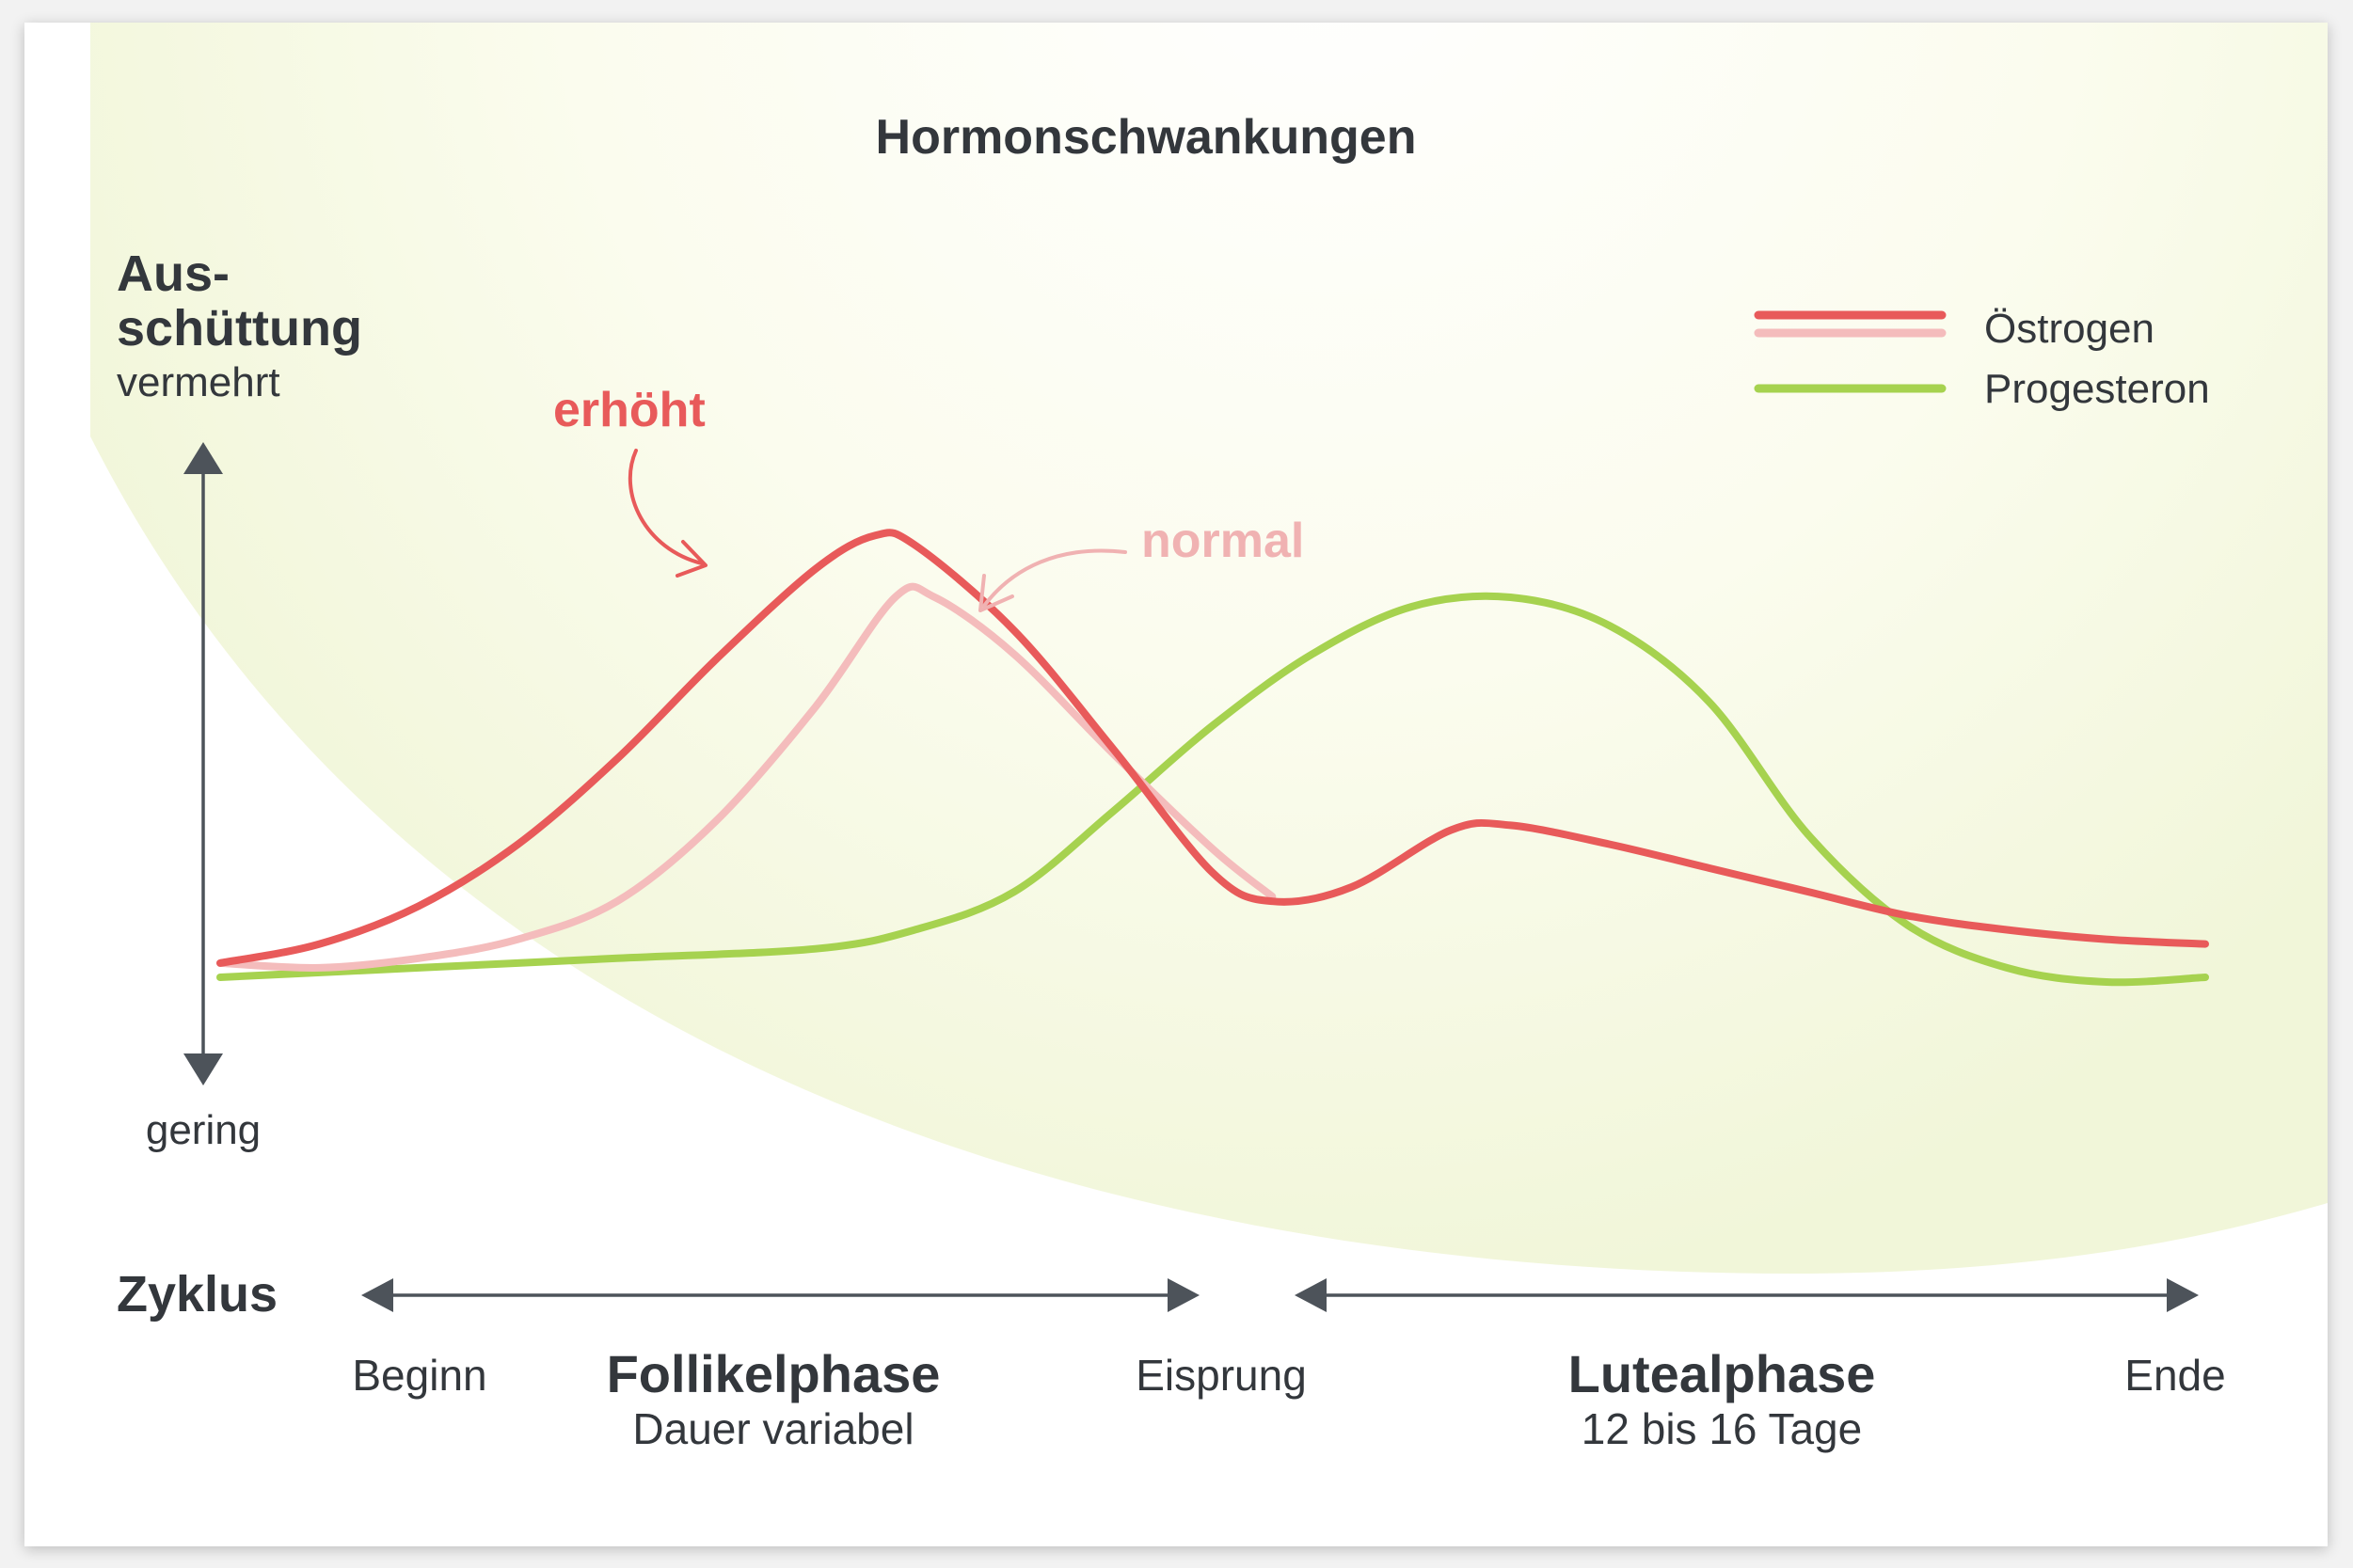 The image size is (2353, 1568). Describe the element at coordinates (203, 763) in the screenshot. I see `y-axis-arrow` at that location.